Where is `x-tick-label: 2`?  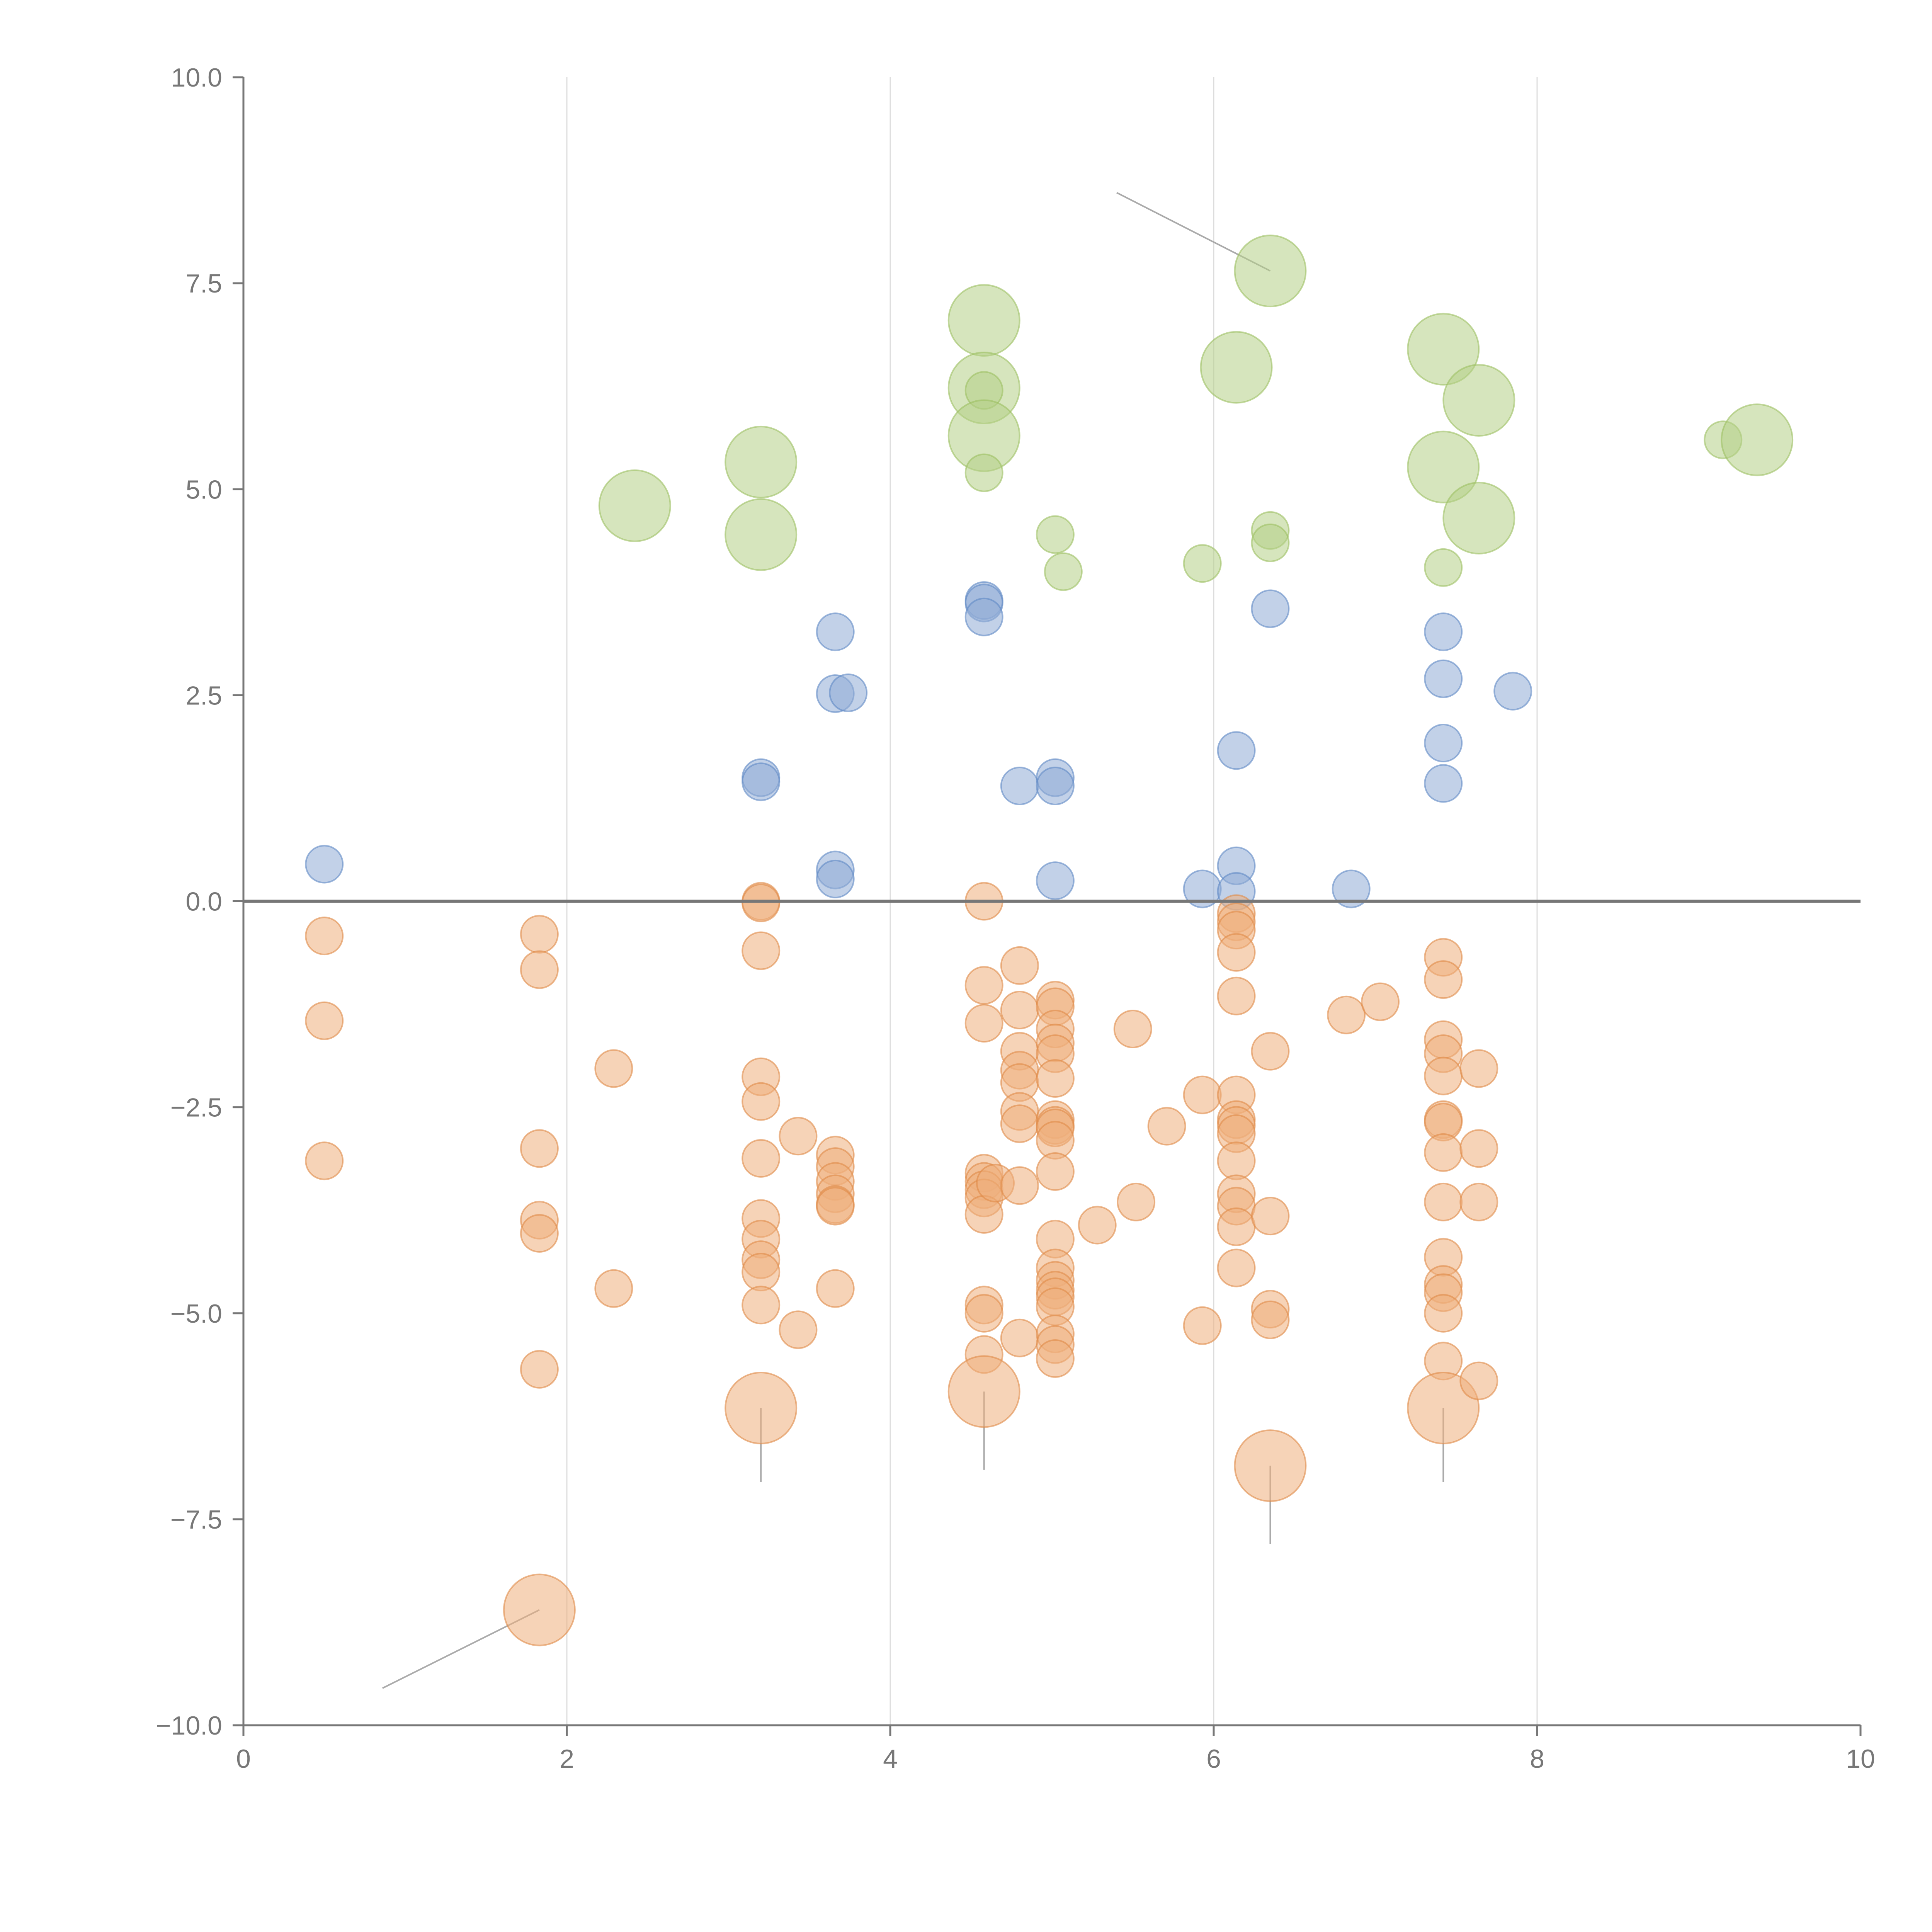 x-tick-label: 2 is located at coordinates (567, 1759).